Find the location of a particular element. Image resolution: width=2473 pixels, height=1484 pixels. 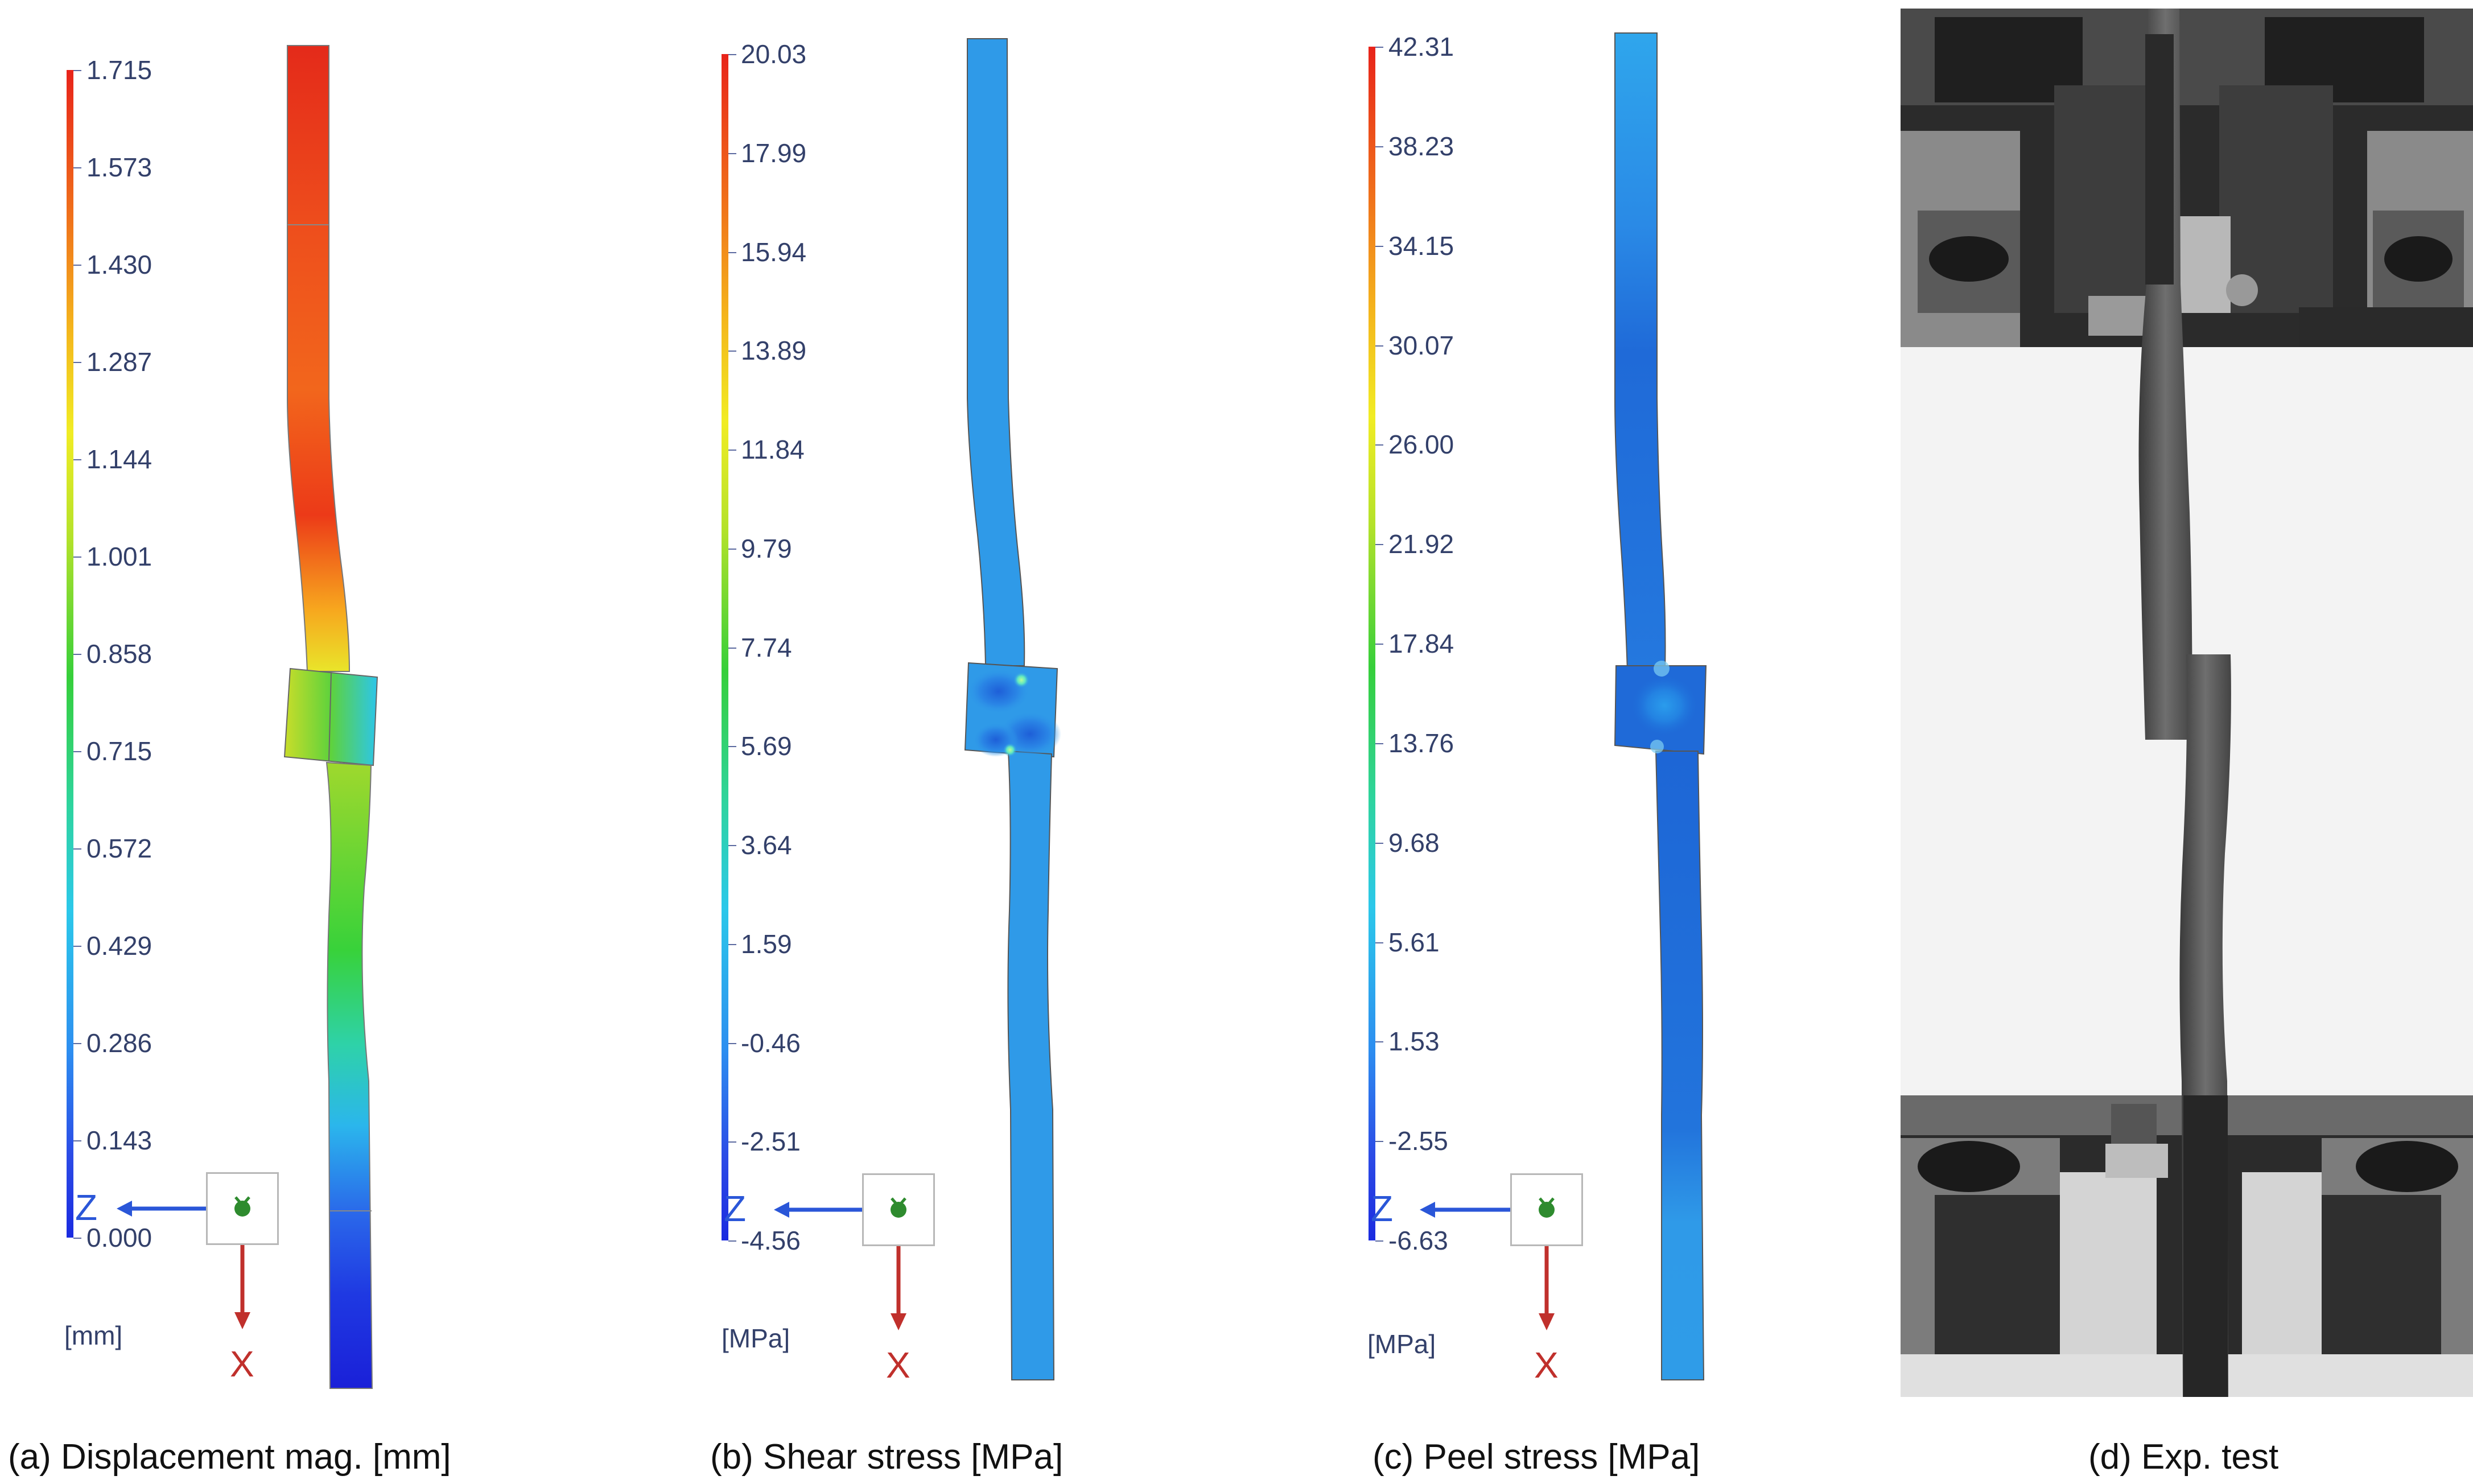

colorbar-tick-label: -4.56 is located at coordinates (771, 1241).